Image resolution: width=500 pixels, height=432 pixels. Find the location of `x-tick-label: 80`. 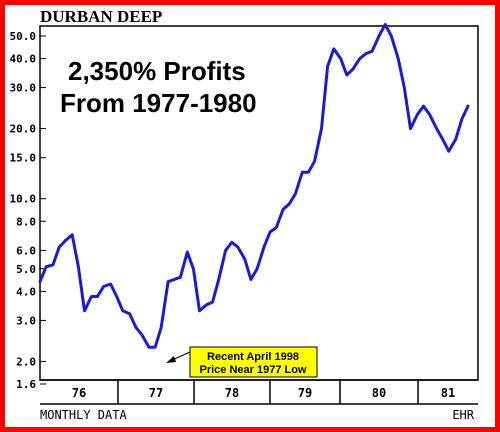

x-tick-label: 80 is located at coordinates (379, 393).